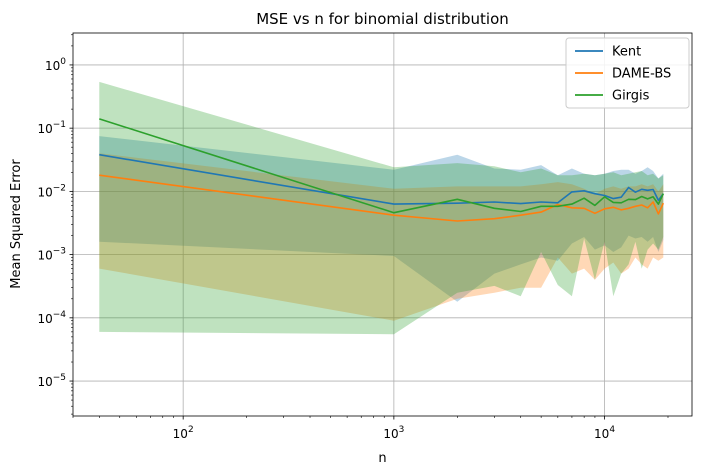  What do you see at coordinates (382, 458) in the screenshot?
I see `x-axis-title: n` at bounding box center [382, 458].